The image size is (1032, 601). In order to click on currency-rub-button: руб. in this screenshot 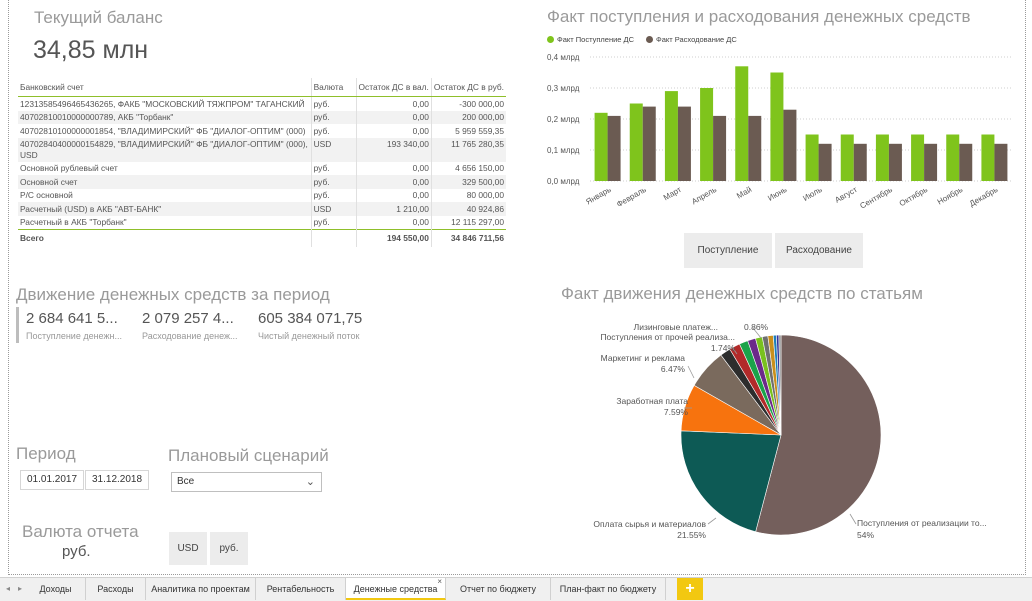, I will do `click(229, 548)`.